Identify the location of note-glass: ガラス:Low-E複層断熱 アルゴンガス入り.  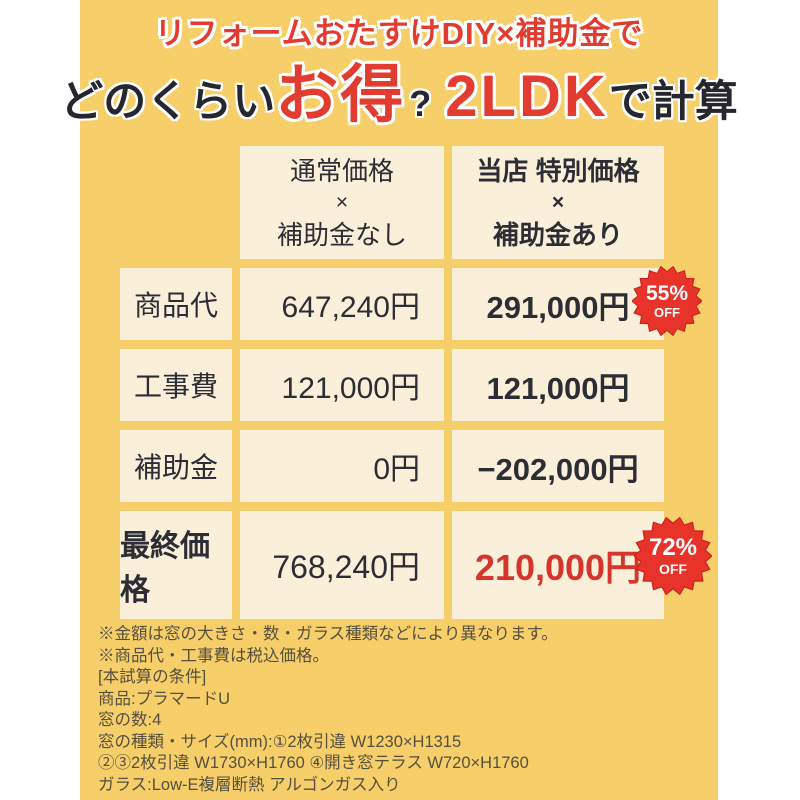
(249, 784).